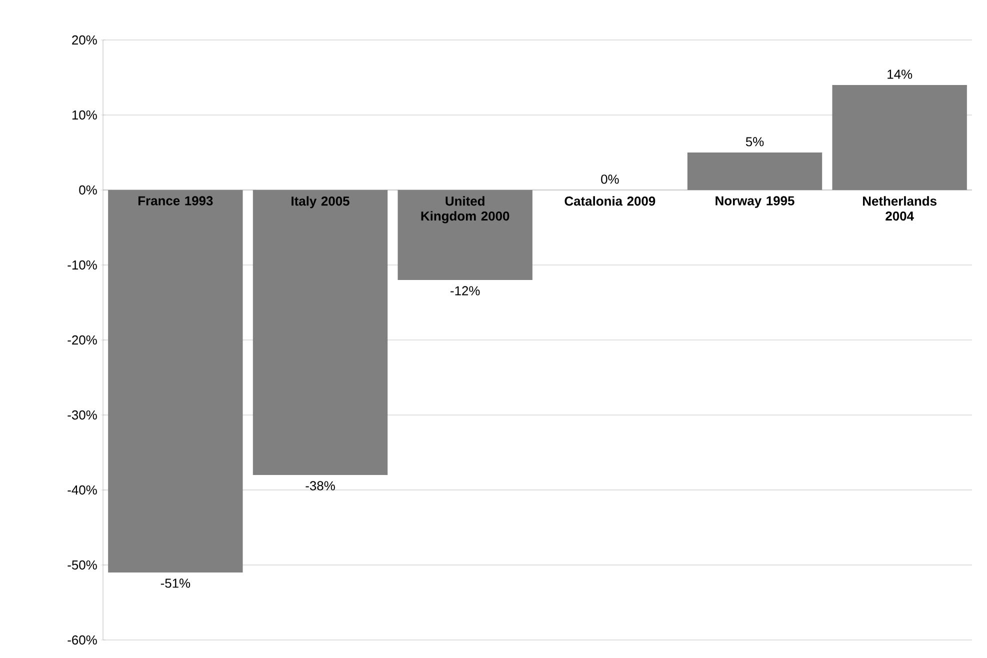 The image size is (987, 658). I want to click on y-tick-label: -50%, so click(82, 565).